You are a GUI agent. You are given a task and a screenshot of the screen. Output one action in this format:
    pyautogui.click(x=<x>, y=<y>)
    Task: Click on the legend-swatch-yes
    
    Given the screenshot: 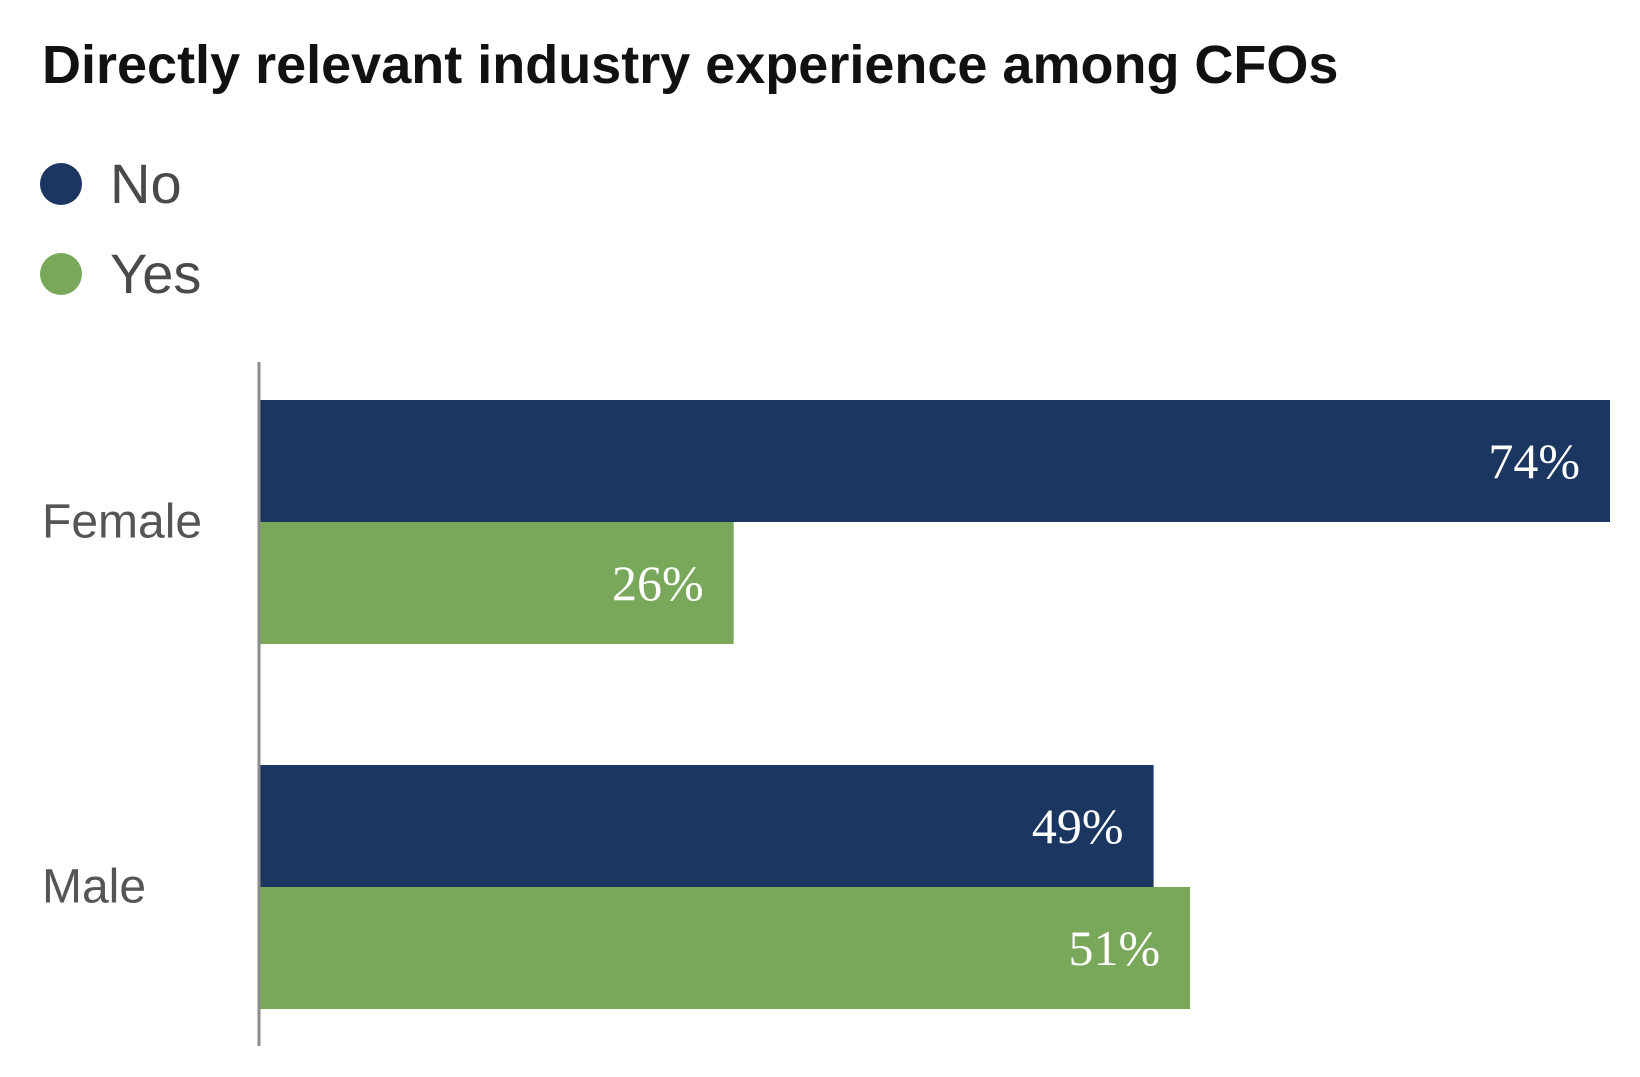 What is the action you would take?
    pyautogui.click(x=61, y=274)
    